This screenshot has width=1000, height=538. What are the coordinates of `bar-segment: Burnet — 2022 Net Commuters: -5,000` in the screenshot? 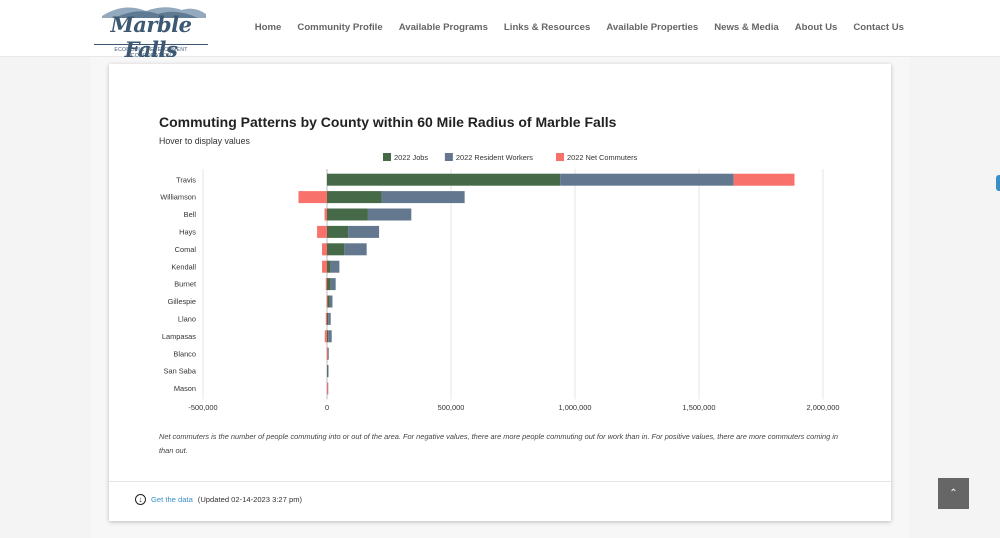 It's located at (326, 284).